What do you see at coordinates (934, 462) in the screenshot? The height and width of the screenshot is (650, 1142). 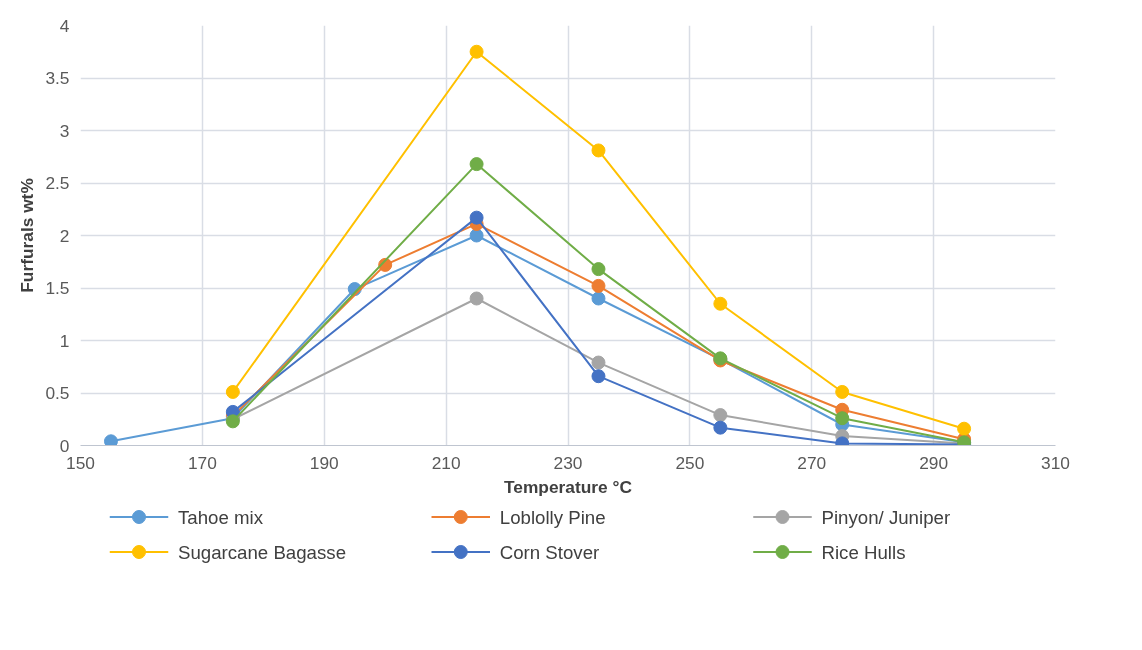 I see `x-tick-label: 290` at bounding box center [934, 462].